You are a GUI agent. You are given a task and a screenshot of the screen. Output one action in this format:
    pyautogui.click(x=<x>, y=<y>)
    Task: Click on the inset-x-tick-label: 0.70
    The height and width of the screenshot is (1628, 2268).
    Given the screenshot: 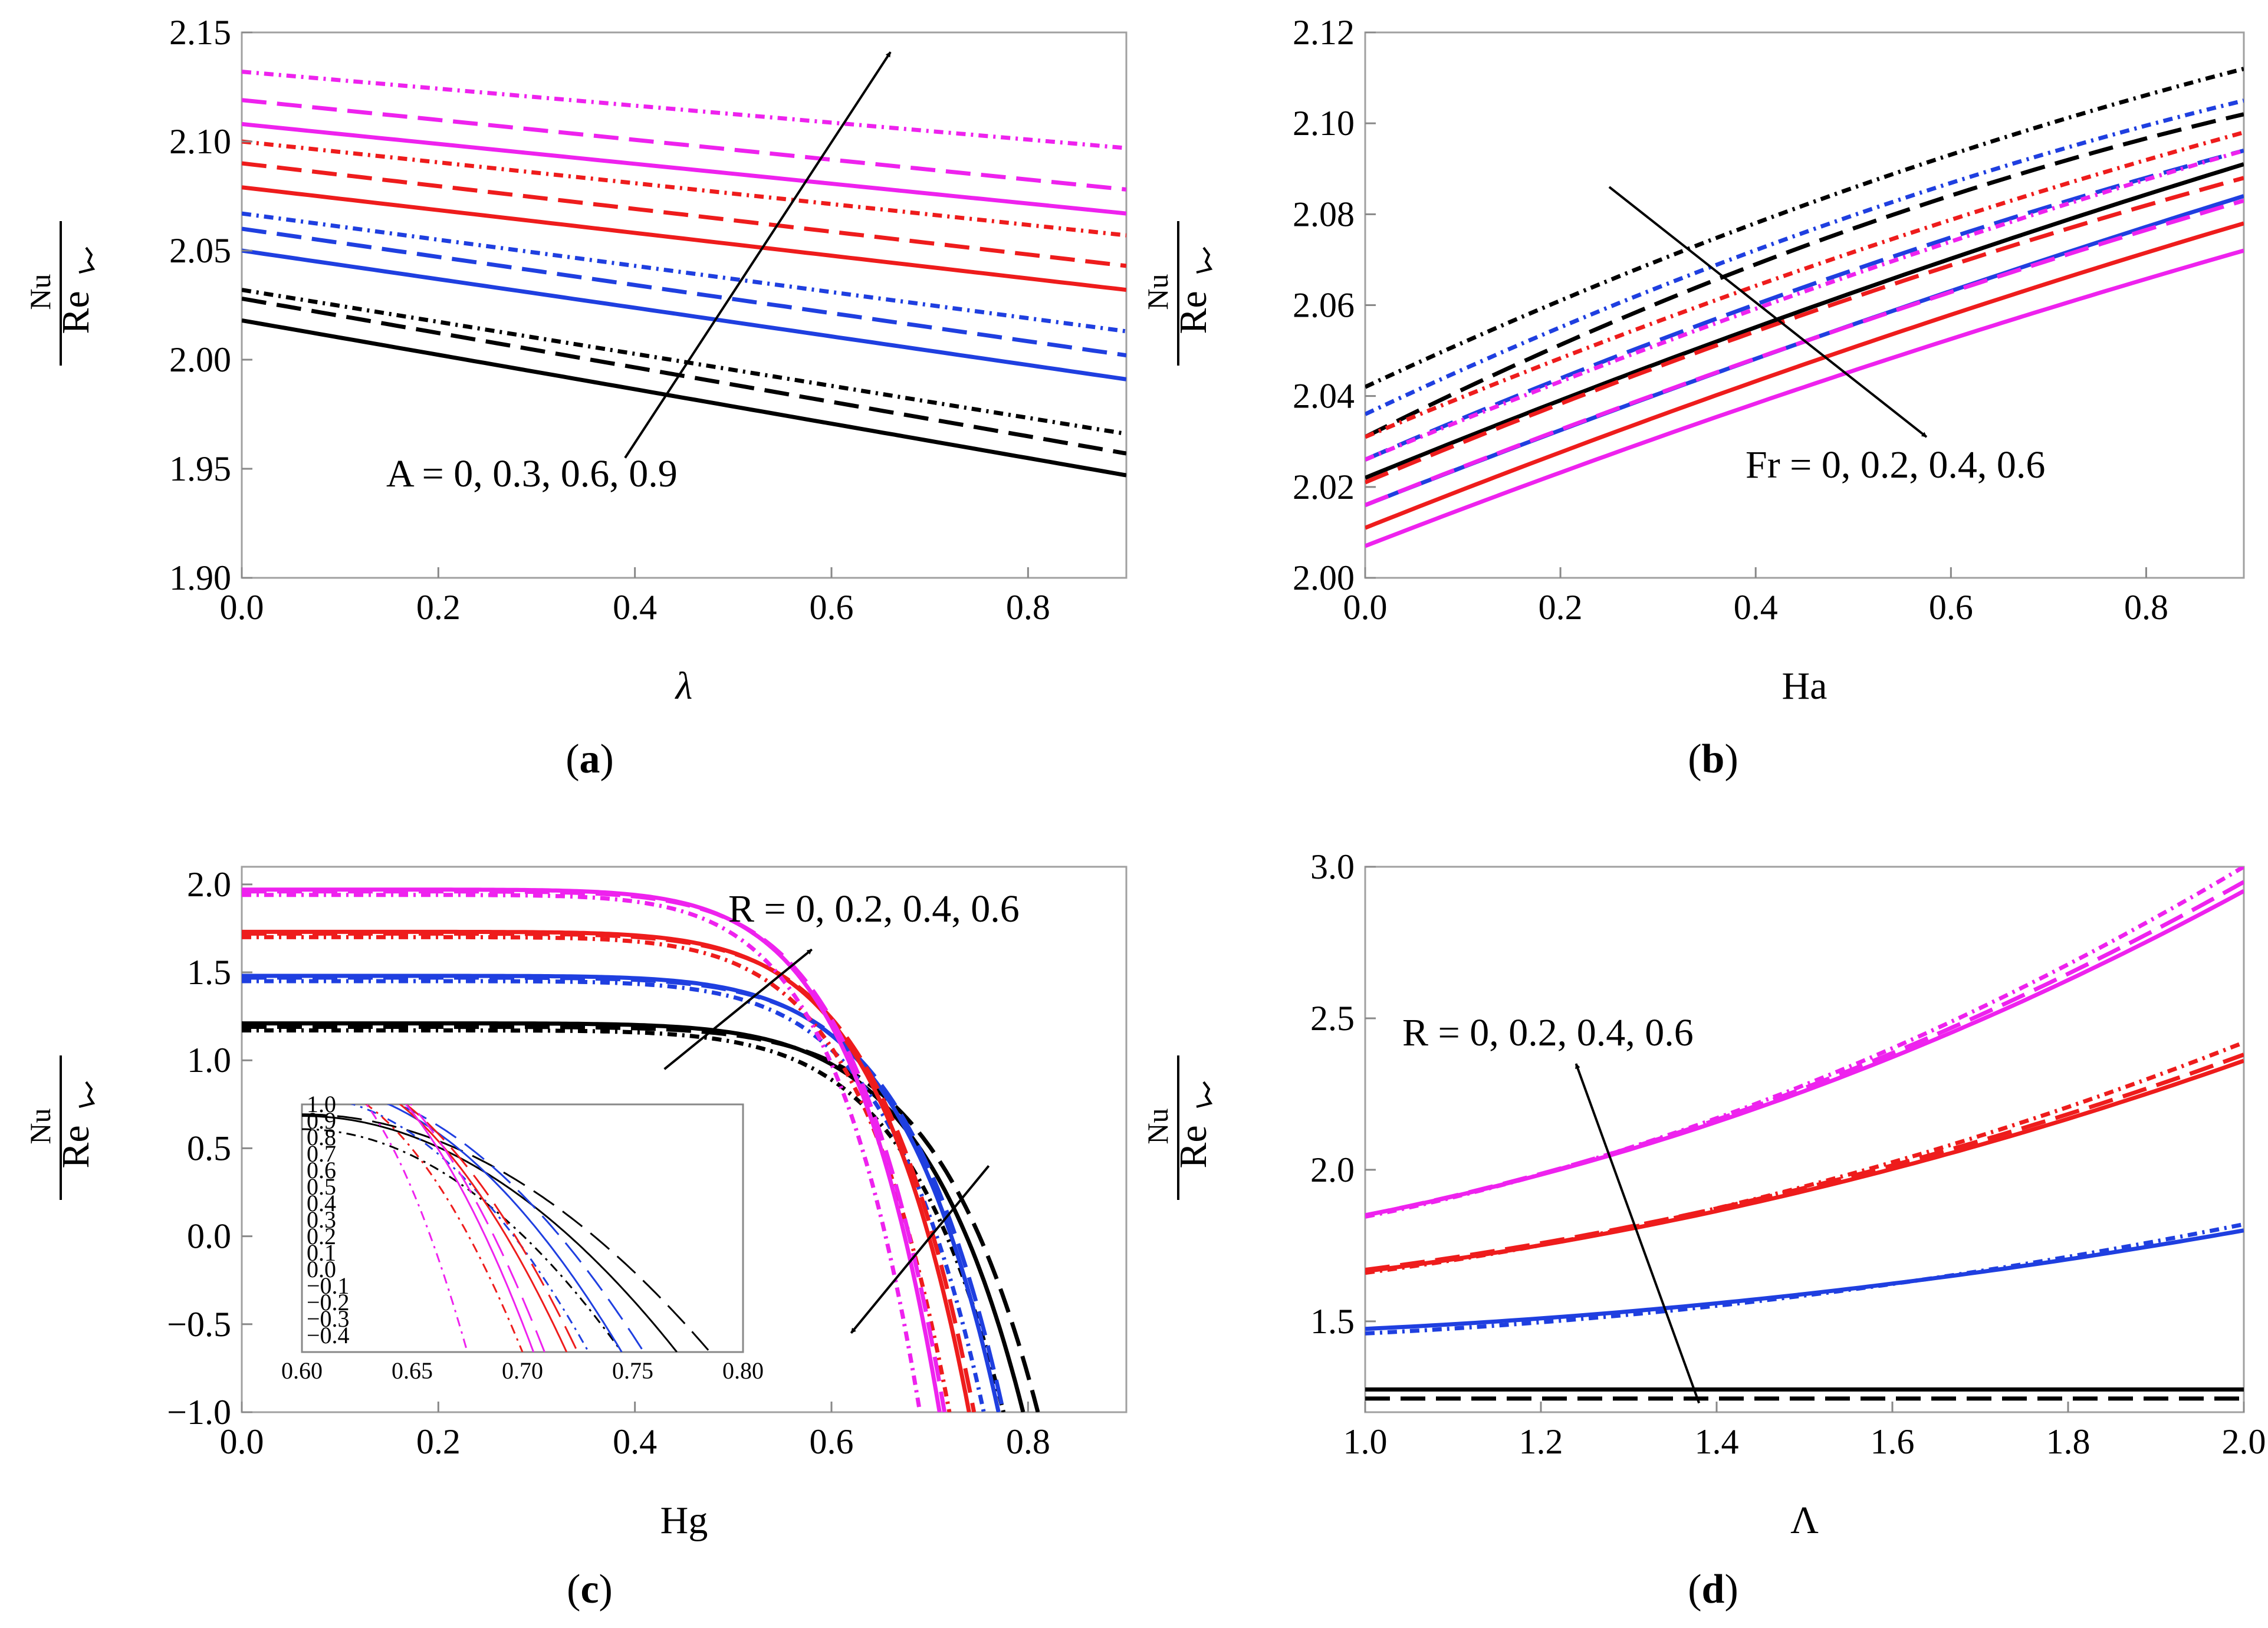 What is the action you would take?
    pyautogui.click(x=522, y=1371)
    